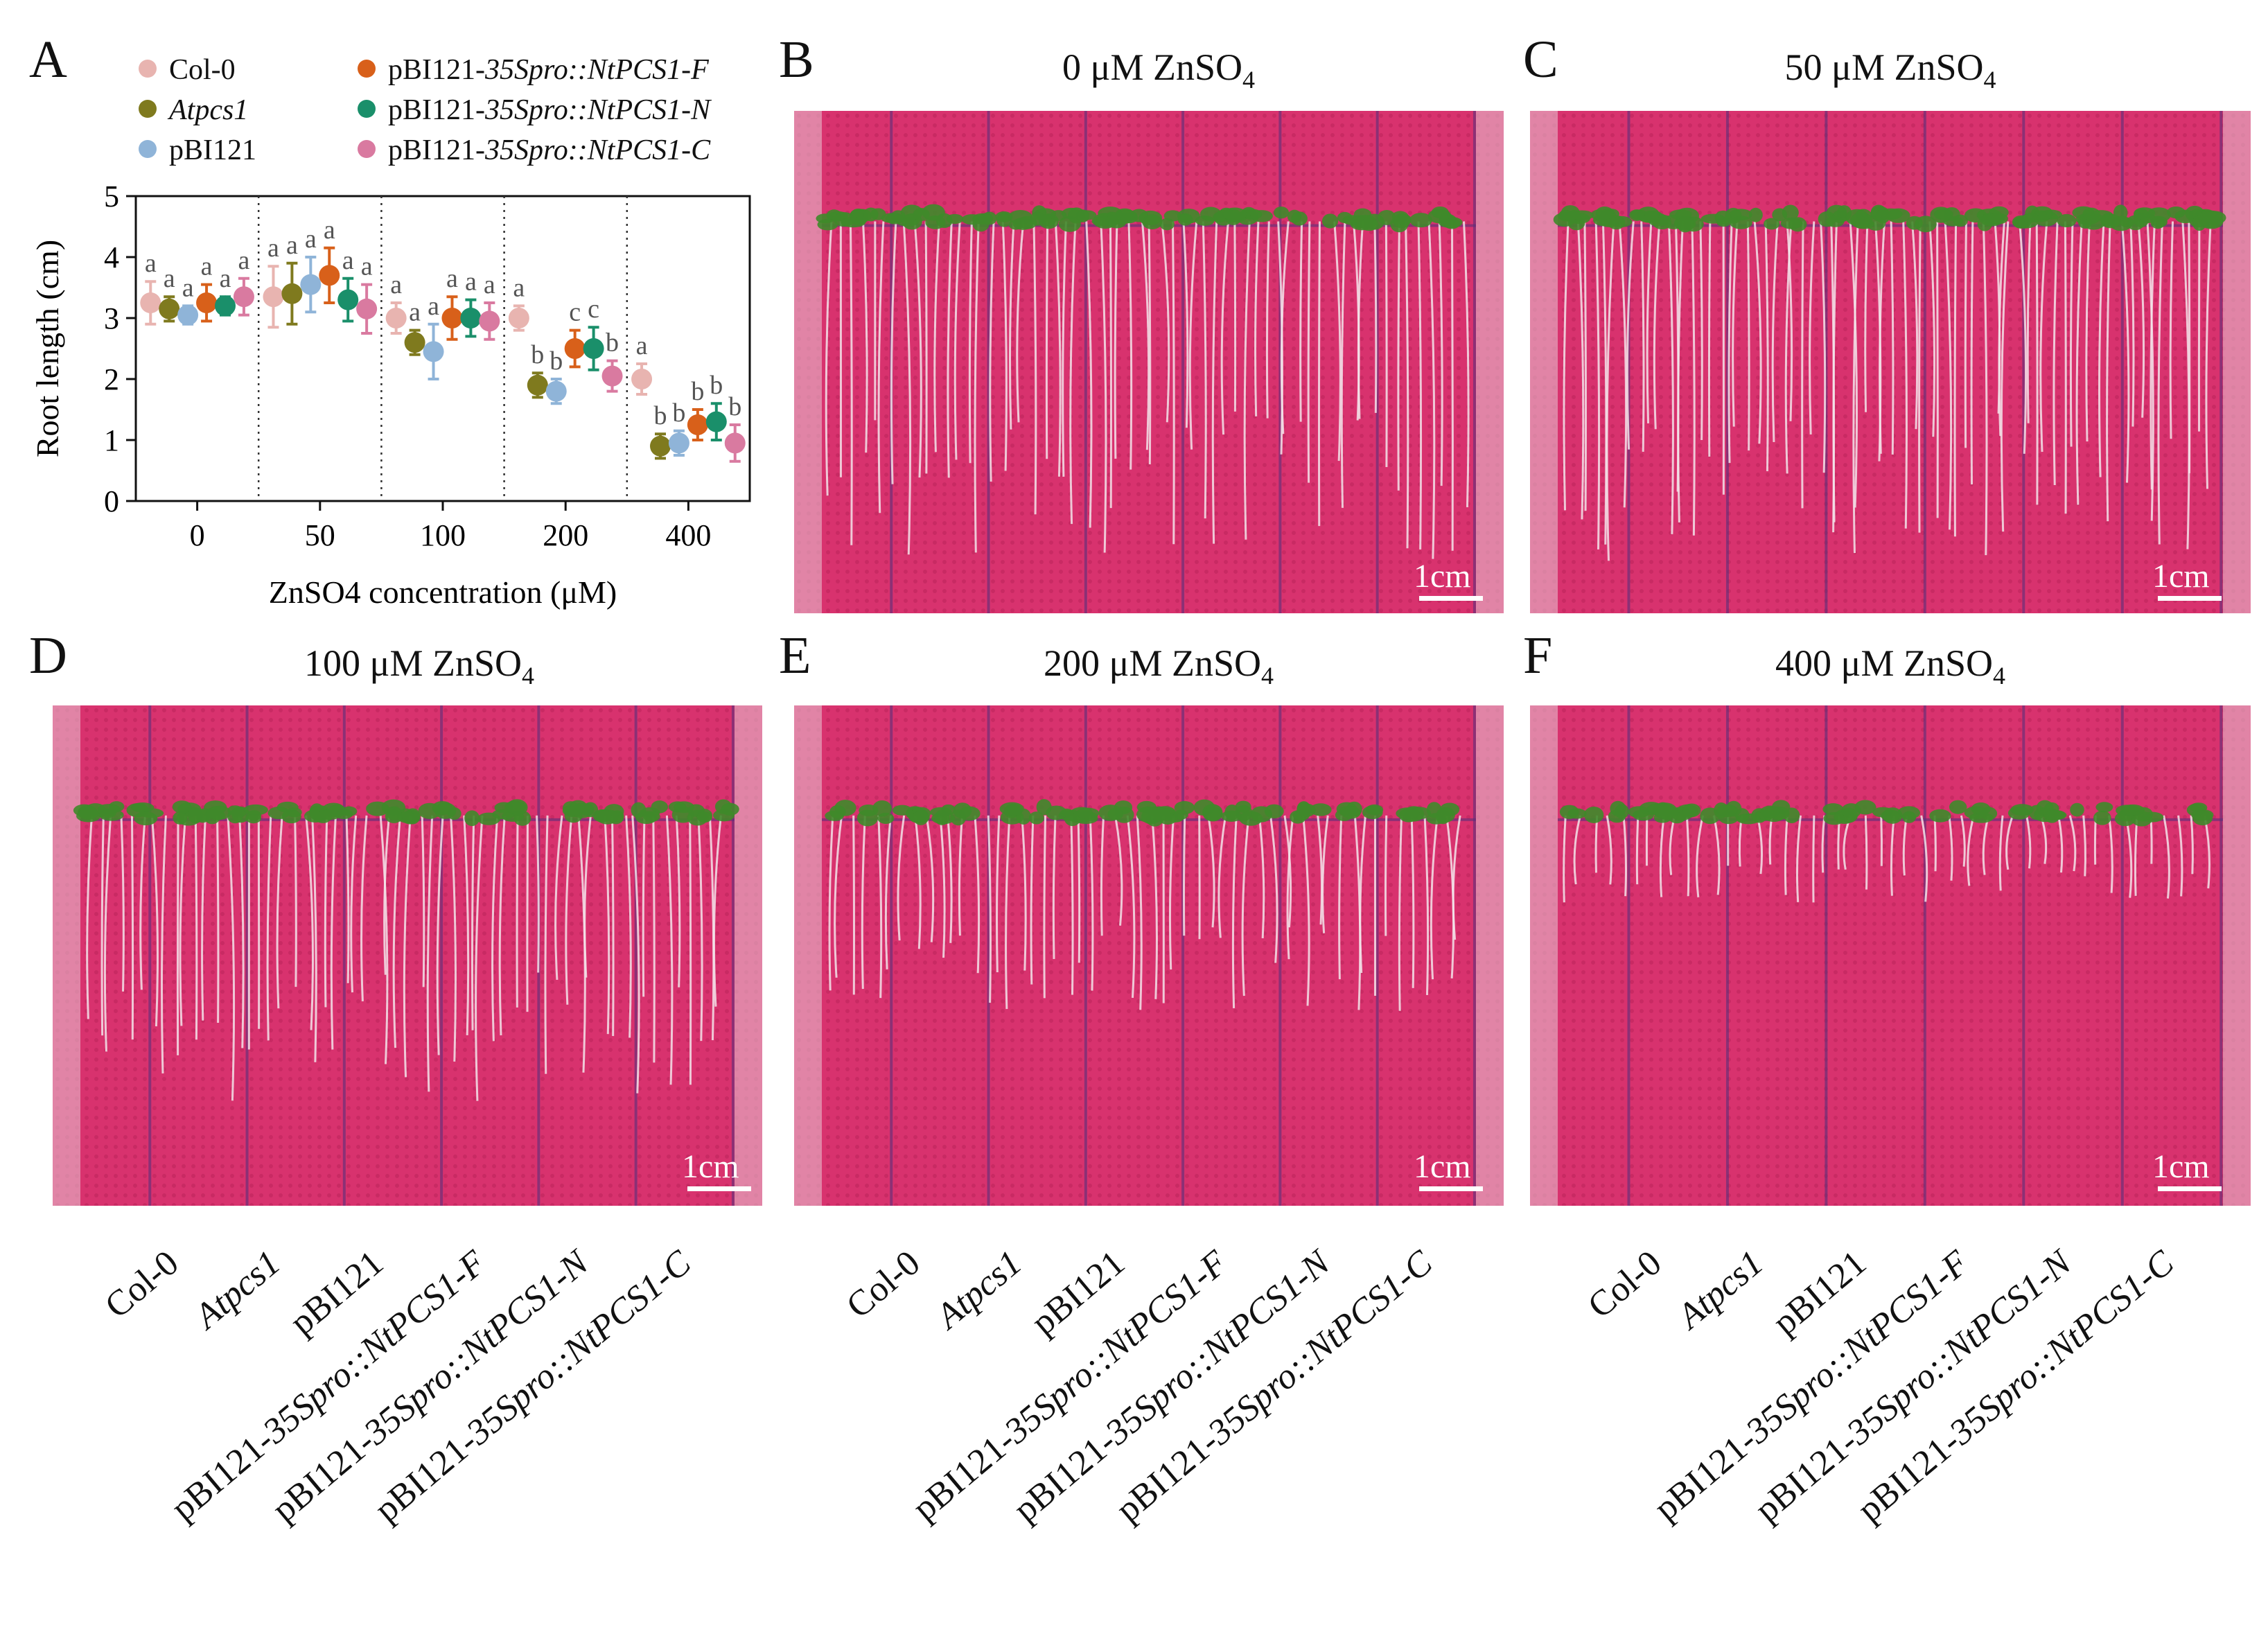  Describe the element at coordinates (112, 379) in the screenshot. I see `y-tick-label: 2` at that location.